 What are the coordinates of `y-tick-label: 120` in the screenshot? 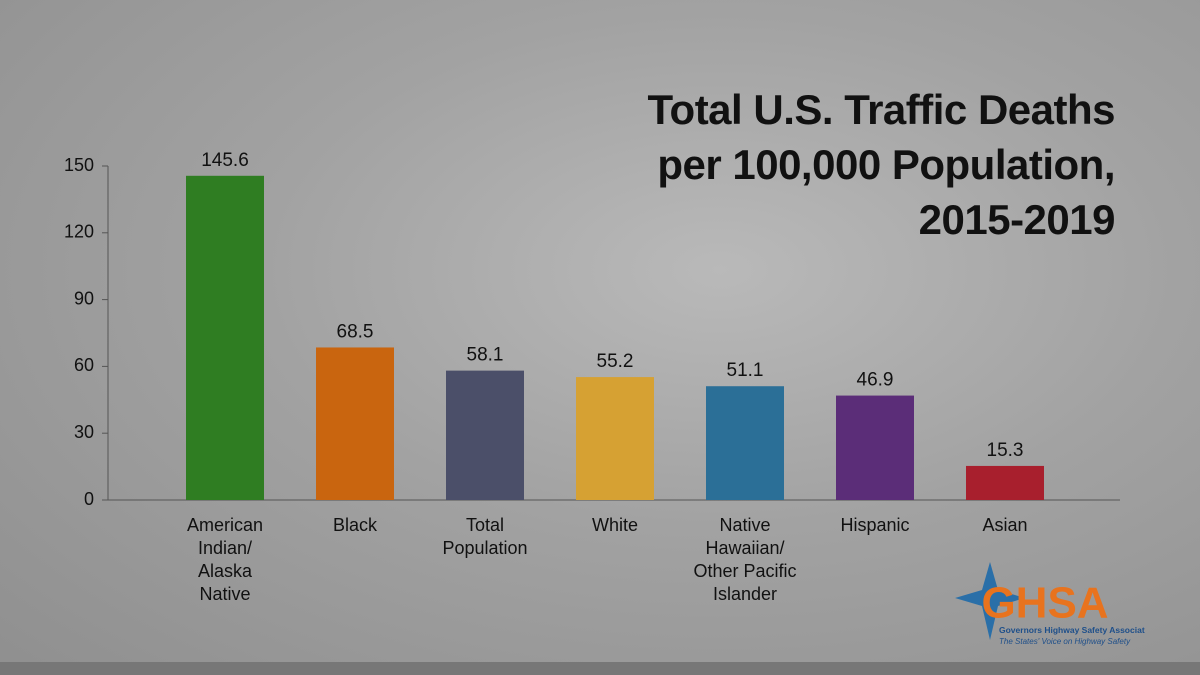 It's located at (79, 232).